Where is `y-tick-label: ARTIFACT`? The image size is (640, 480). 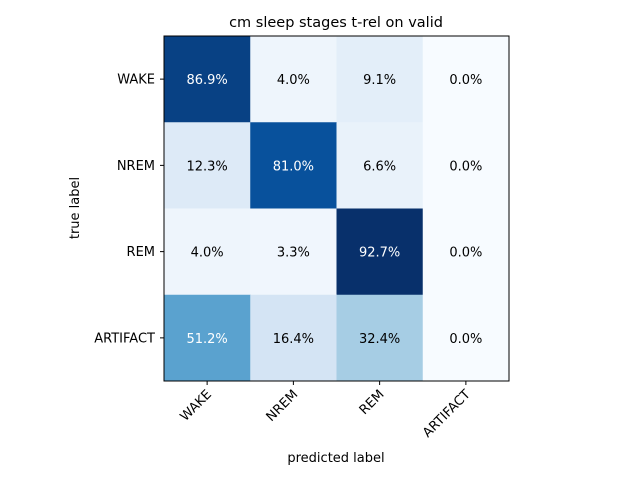 y-tick-label: ARTIFACT is located at coordinates (124, 338).